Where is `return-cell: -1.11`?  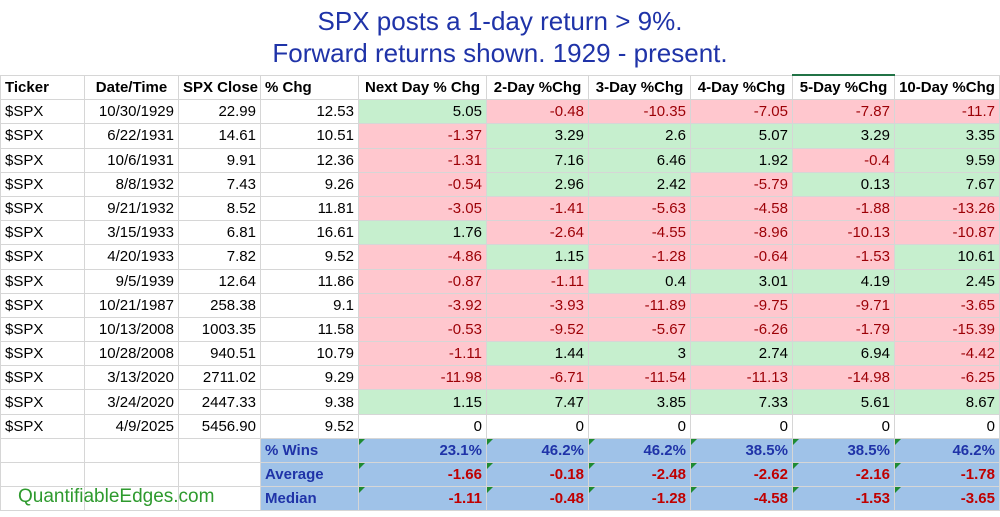
return-cell: -1.11 is located at coordinates (537, 281).